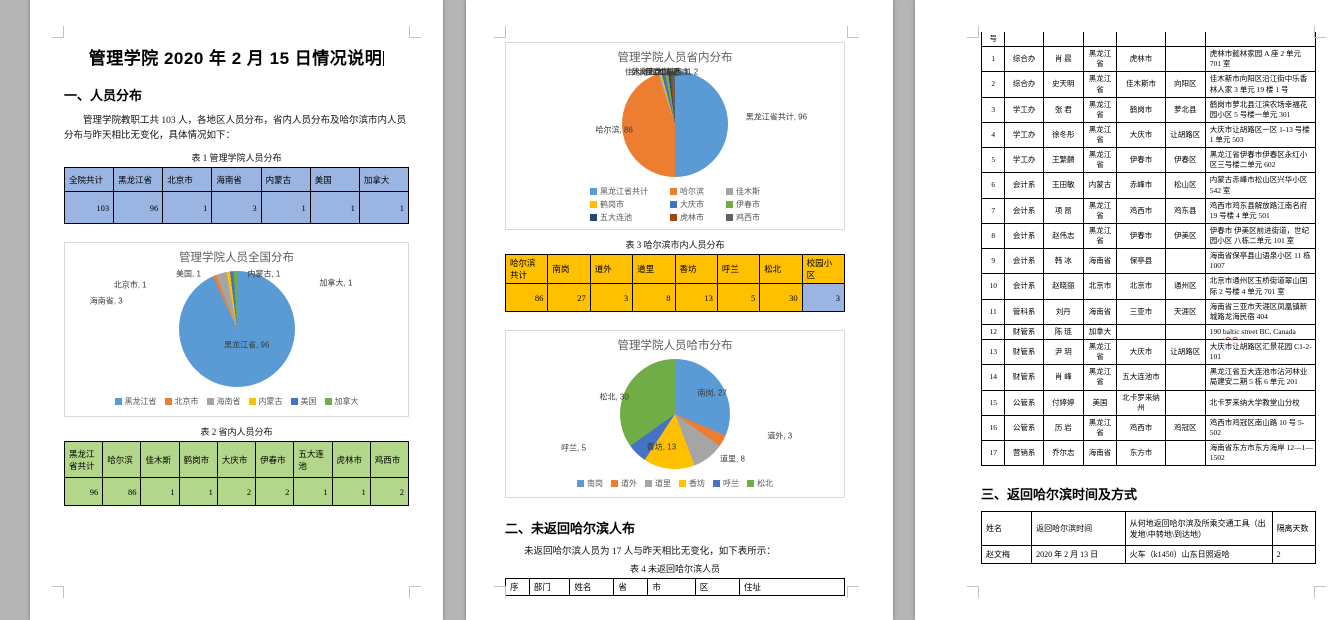 The width and height of the screenshot is (1344, 620). I want to click on cell: 3, so click(823, 297).